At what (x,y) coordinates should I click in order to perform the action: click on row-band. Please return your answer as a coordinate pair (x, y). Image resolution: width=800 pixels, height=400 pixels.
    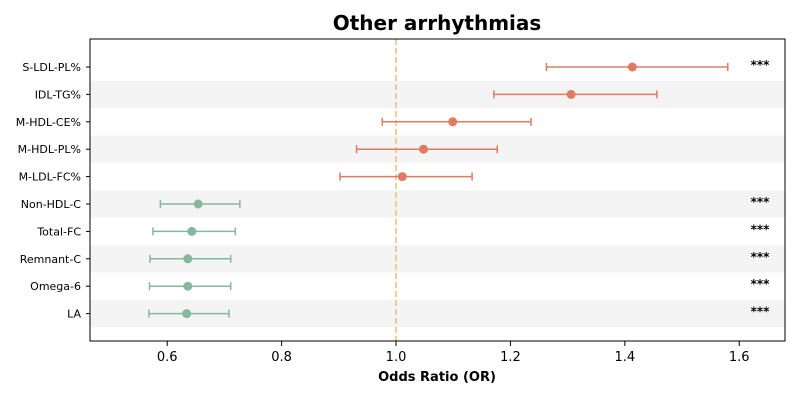
    Looking at the image, I should click on (437, 94).